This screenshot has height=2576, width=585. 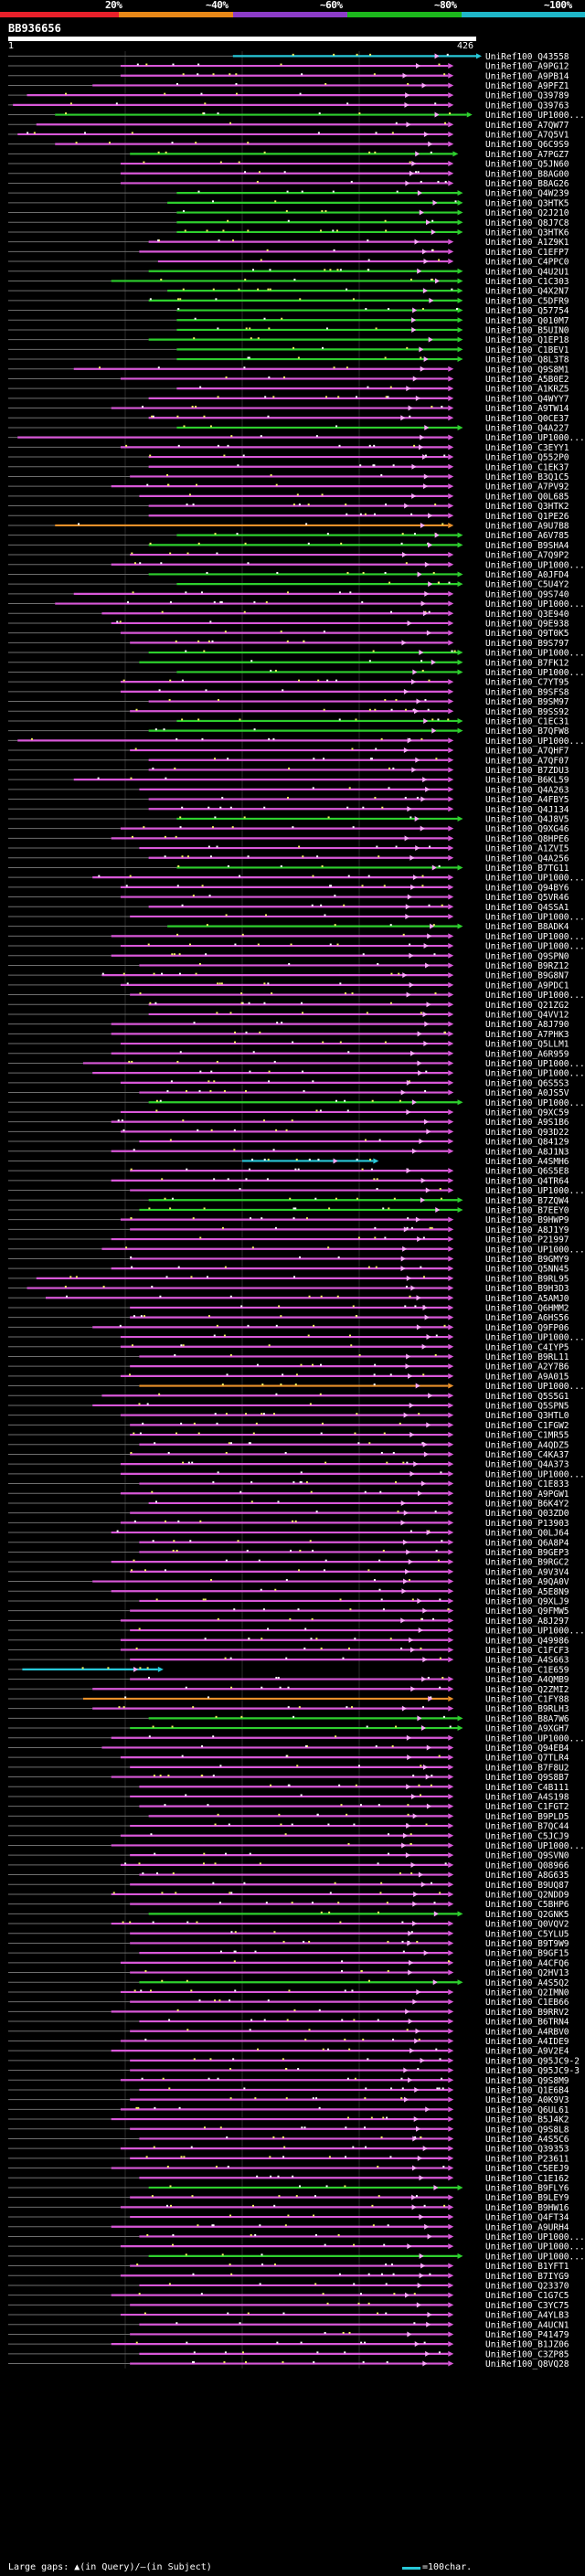 What do you see at coordinates (527, 663) in the screenshot?
I see `hit-label: UniRef100_B7FK12` at bounding box center [527, 663].